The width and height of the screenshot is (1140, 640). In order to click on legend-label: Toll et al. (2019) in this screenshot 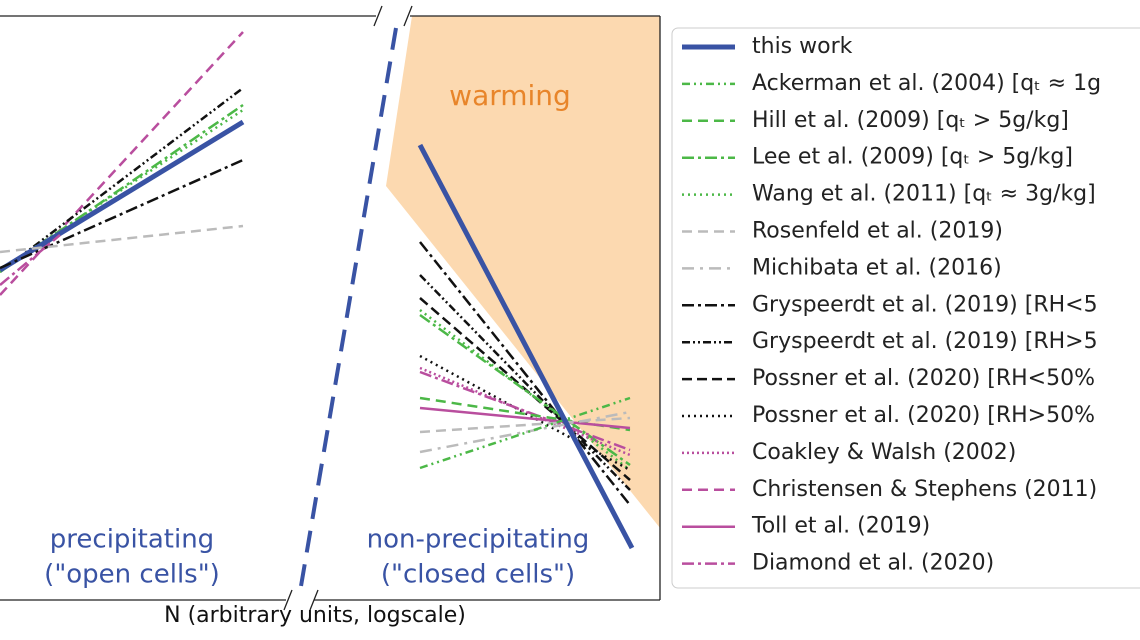, I will do `click(840, 526)`.